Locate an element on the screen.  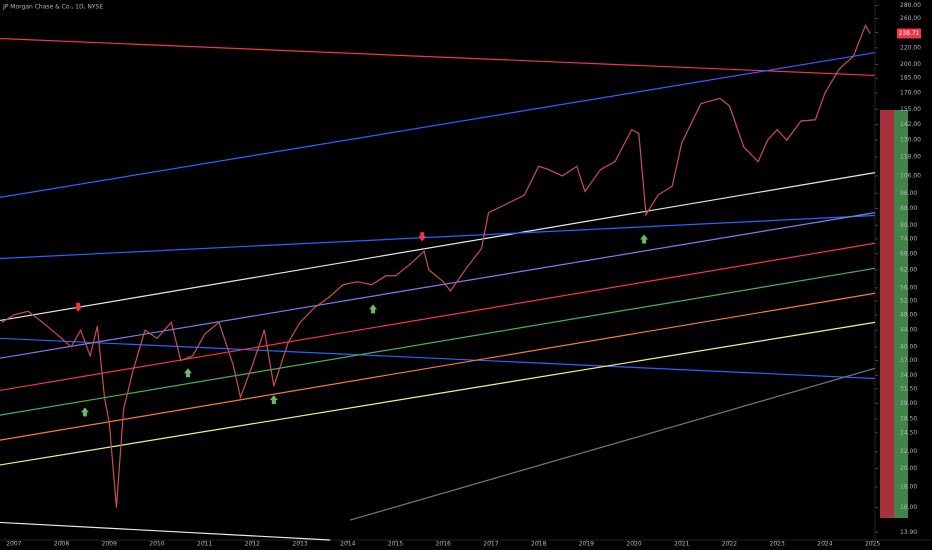
x-tick-label: 2016 is located at coordinates (443, 544).